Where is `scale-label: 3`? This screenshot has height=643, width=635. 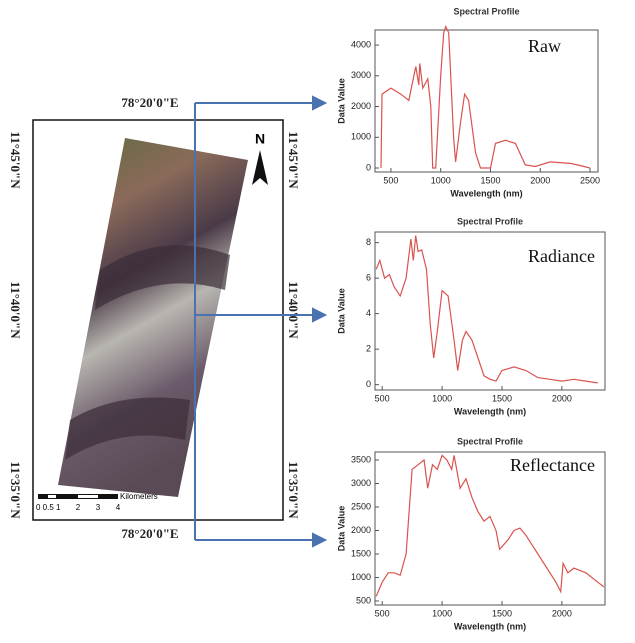 scale-label: 3 is located at coordinates (98, 507).